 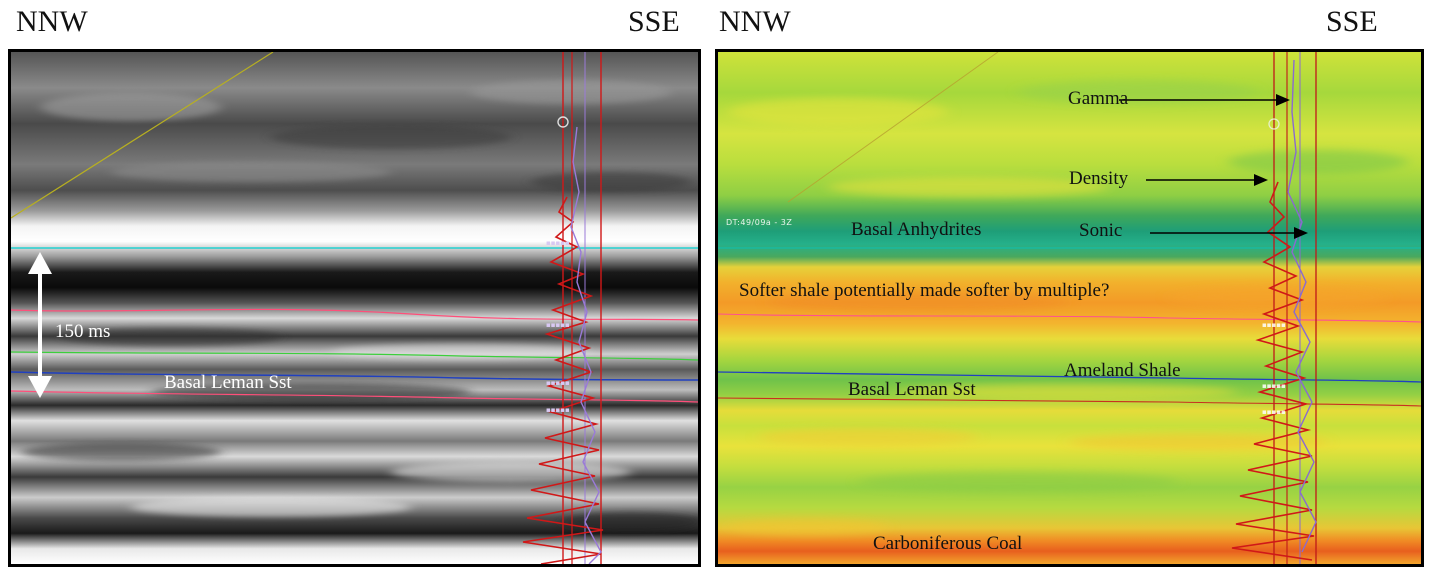 What do you see at coordinates (1099, 178) in the screenshot?
I see `label-density: Density` at bounding box center [1099, 178].